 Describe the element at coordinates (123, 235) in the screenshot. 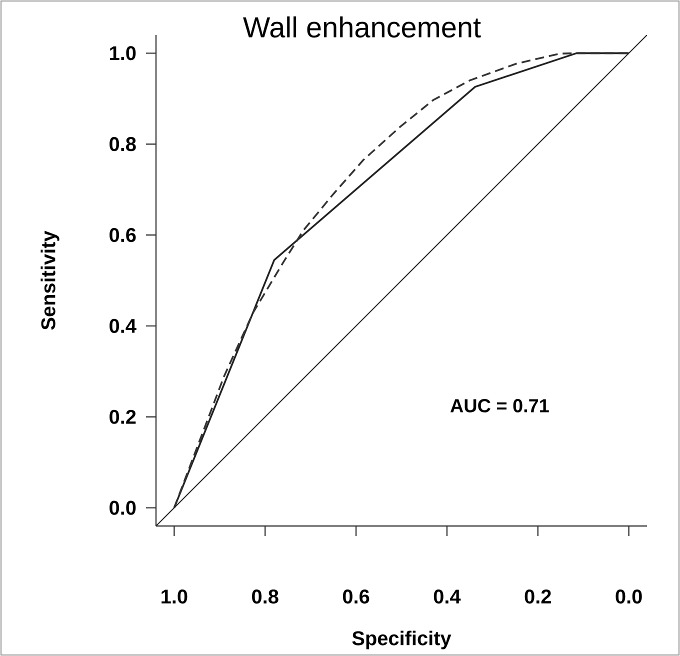

I see `y-tick-label: 0.6` at that location.